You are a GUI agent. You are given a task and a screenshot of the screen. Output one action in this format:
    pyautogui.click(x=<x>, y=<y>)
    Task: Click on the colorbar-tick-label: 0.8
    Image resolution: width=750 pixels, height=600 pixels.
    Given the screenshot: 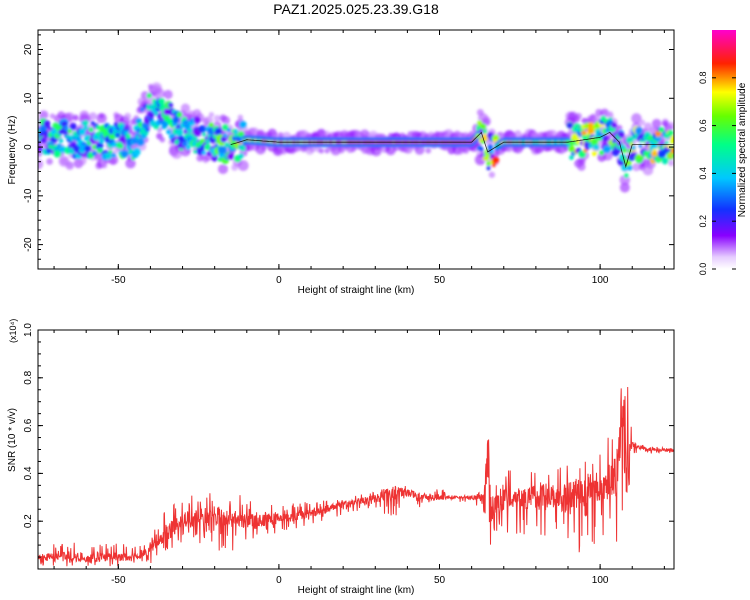 What is the action you would take?
    pyautogui.click(x=703, y=78)
    